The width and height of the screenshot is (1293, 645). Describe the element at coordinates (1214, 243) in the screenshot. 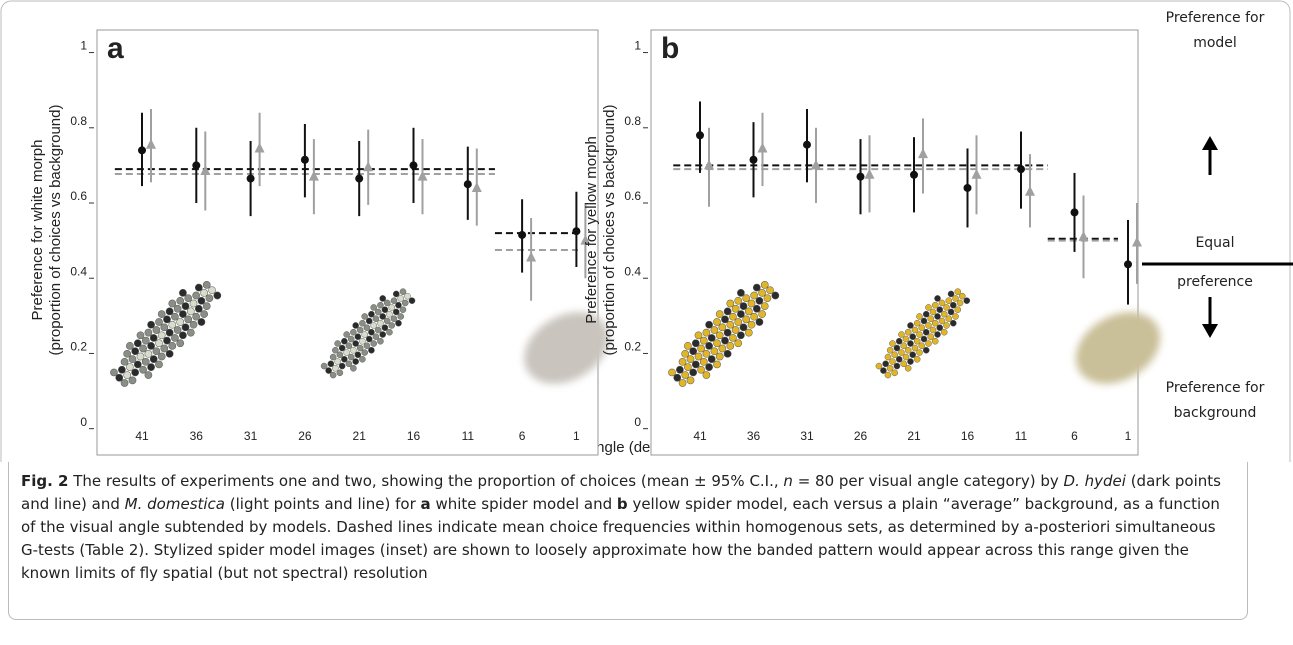

I see `annotation: Equal` at that location.